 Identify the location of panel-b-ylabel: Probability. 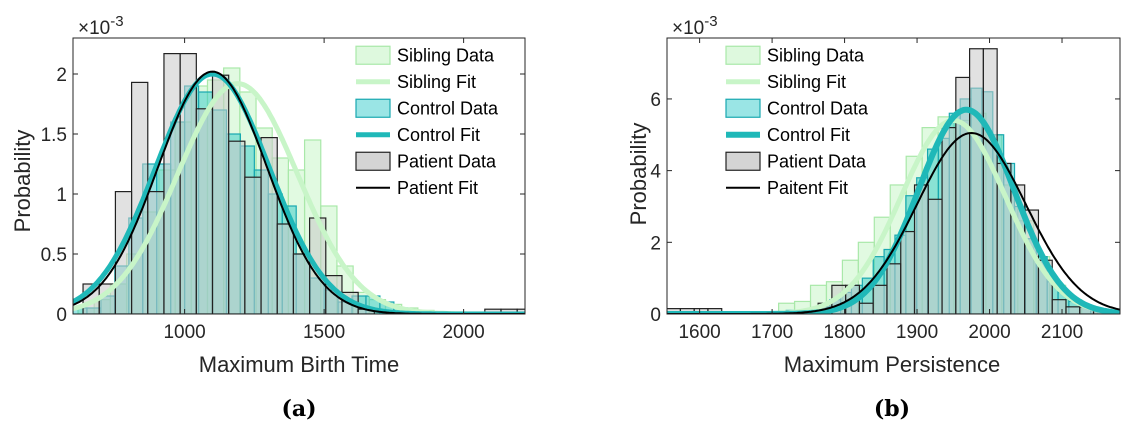
(638, 174).